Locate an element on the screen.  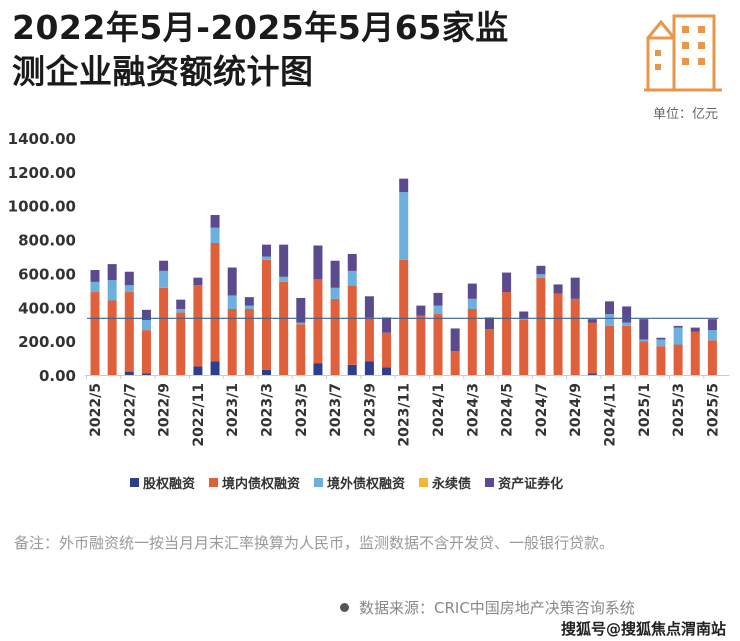
y-tick-label: 200.00 is located at coordinates (47, 342).